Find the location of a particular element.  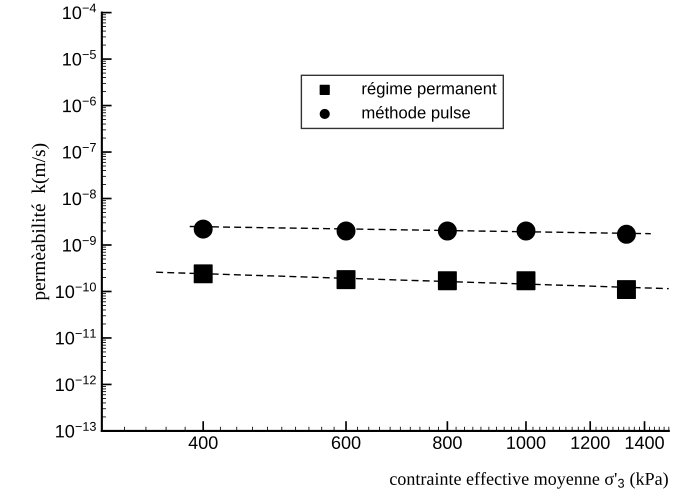

y-axis-title: permèabilité k(m/s) is located at coordinates (41, 222).